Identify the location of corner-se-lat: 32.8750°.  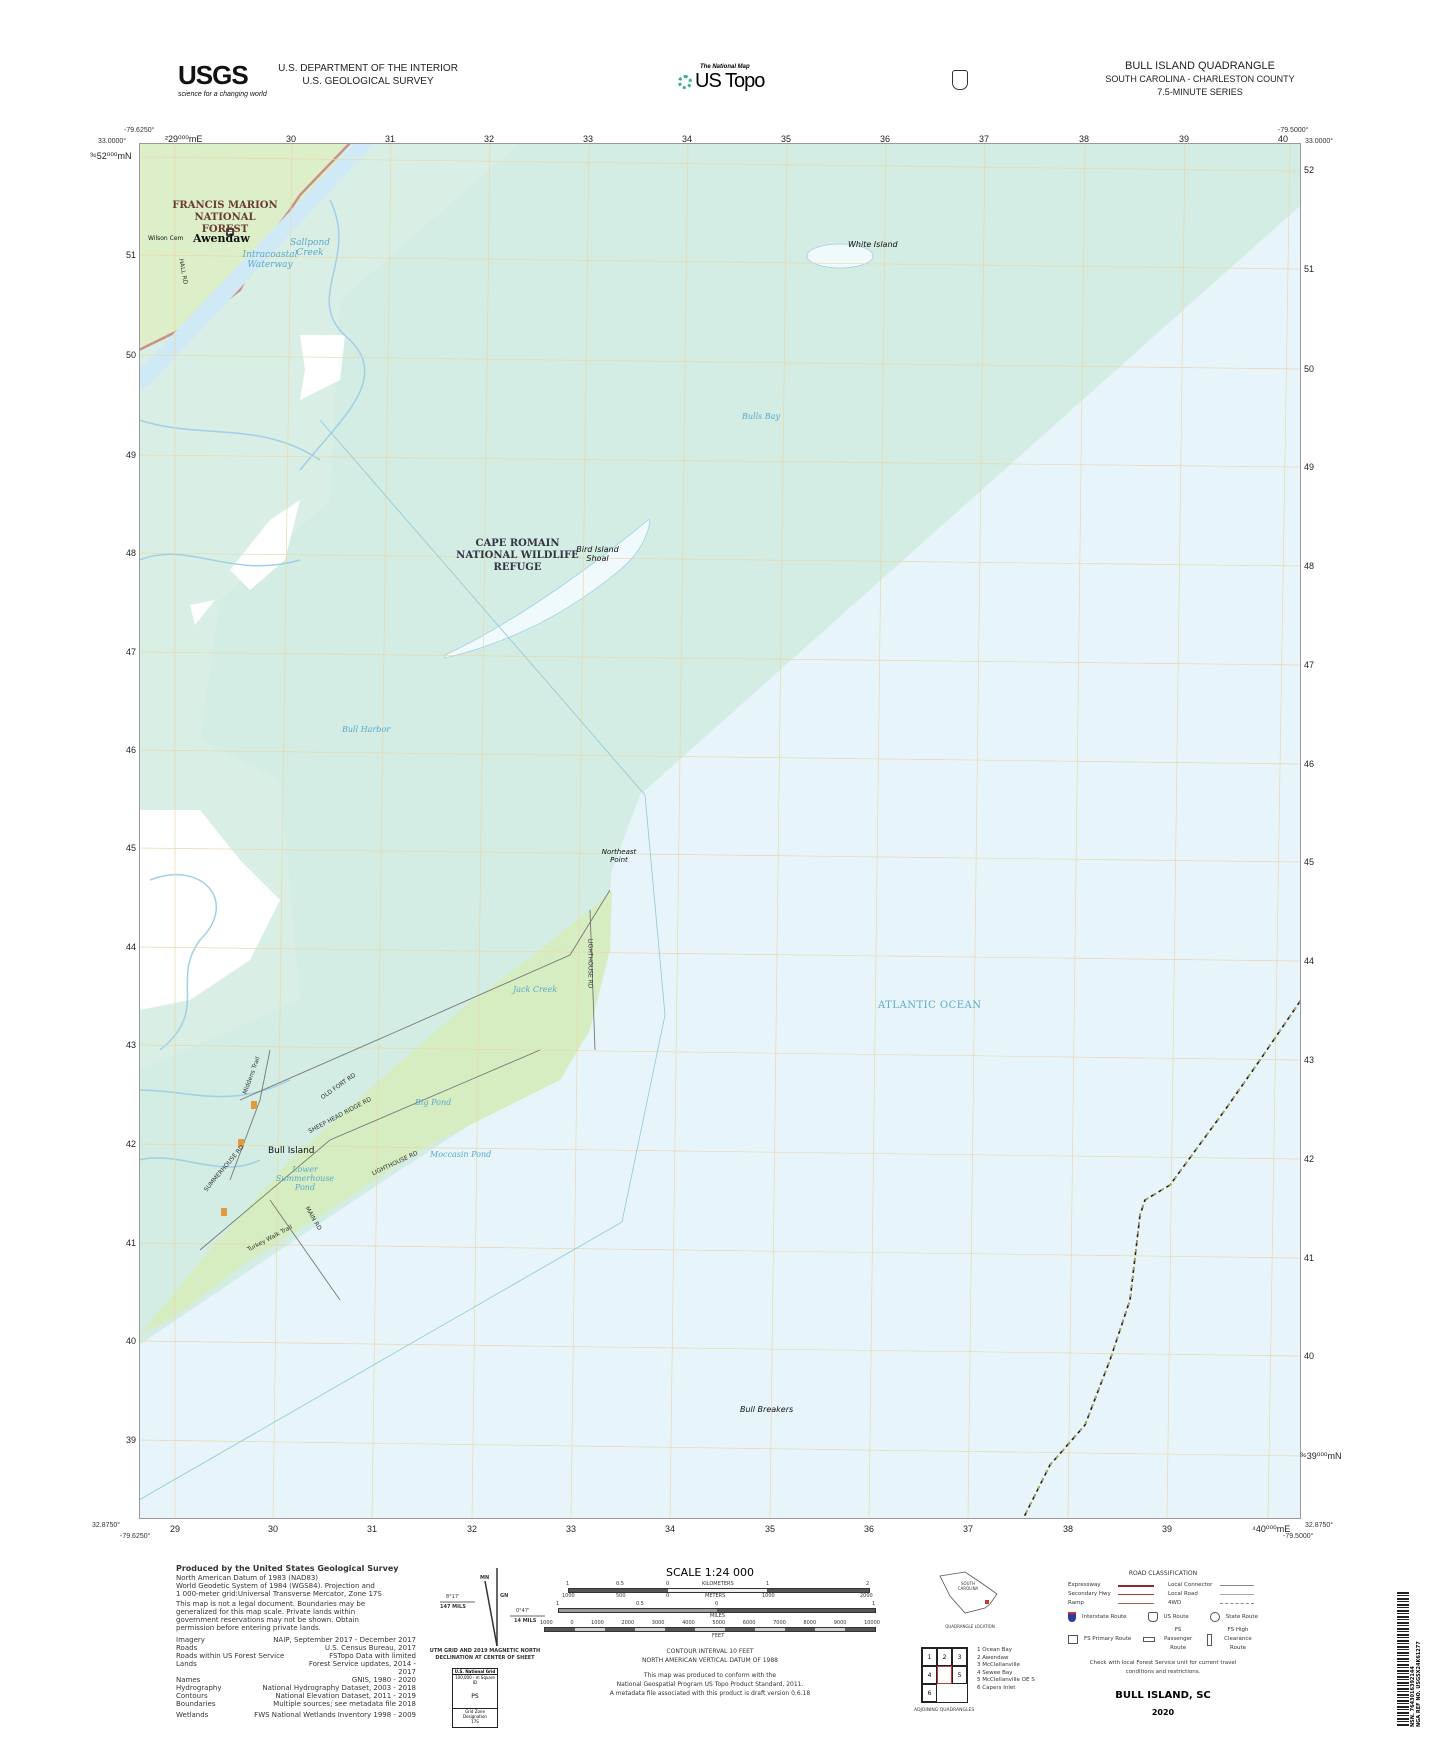
(1319, 1525).